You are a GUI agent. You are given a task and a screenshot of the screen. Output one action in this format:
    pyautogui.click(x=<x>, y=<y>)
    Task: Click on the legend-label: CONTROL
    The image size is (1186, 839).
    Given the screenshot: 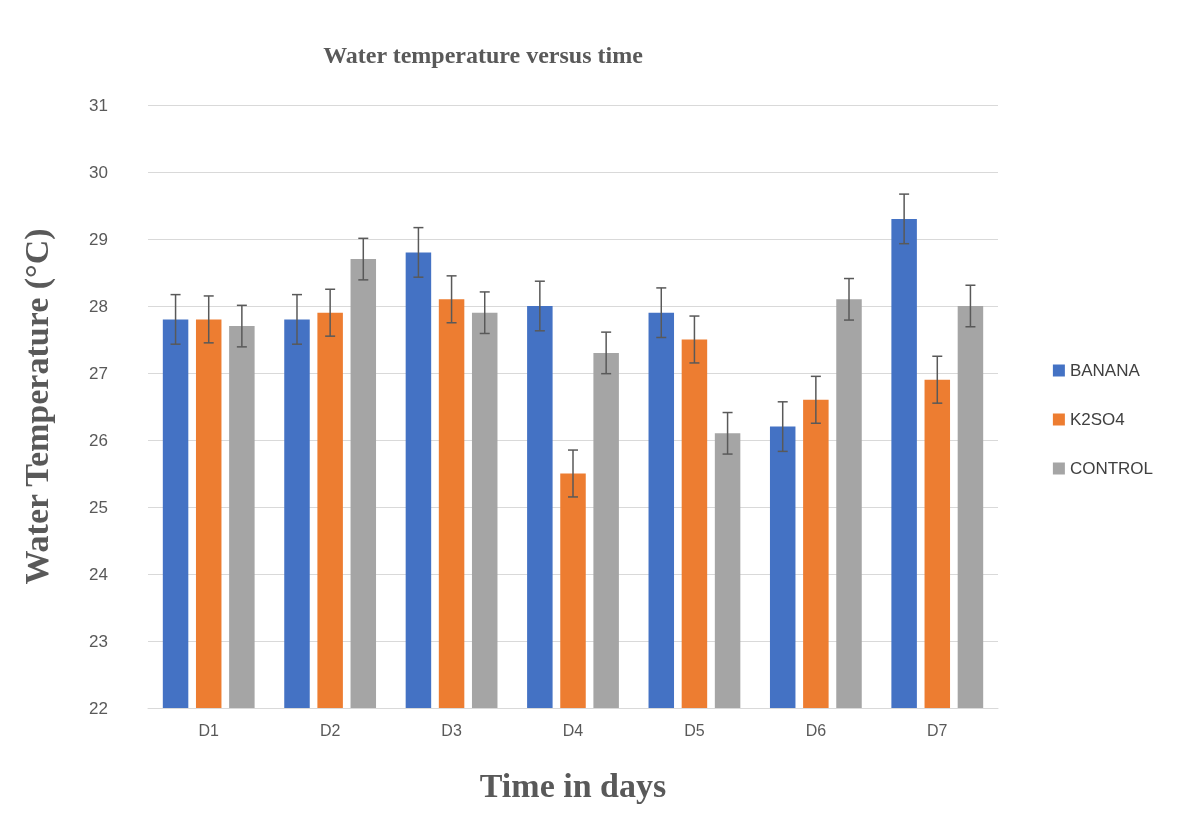 What is the action you would take?
    pyautogui.click(x=1111, y=468)
    